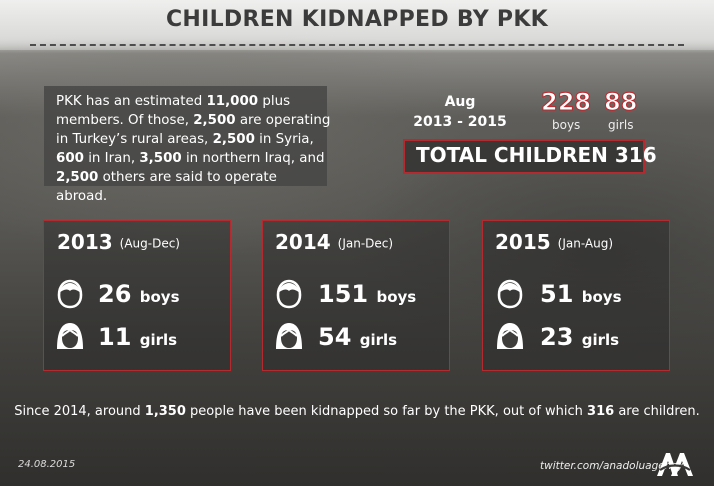 The image size is (714, 486). I want to click on summary-girls-value: 88, so click(620, 102).